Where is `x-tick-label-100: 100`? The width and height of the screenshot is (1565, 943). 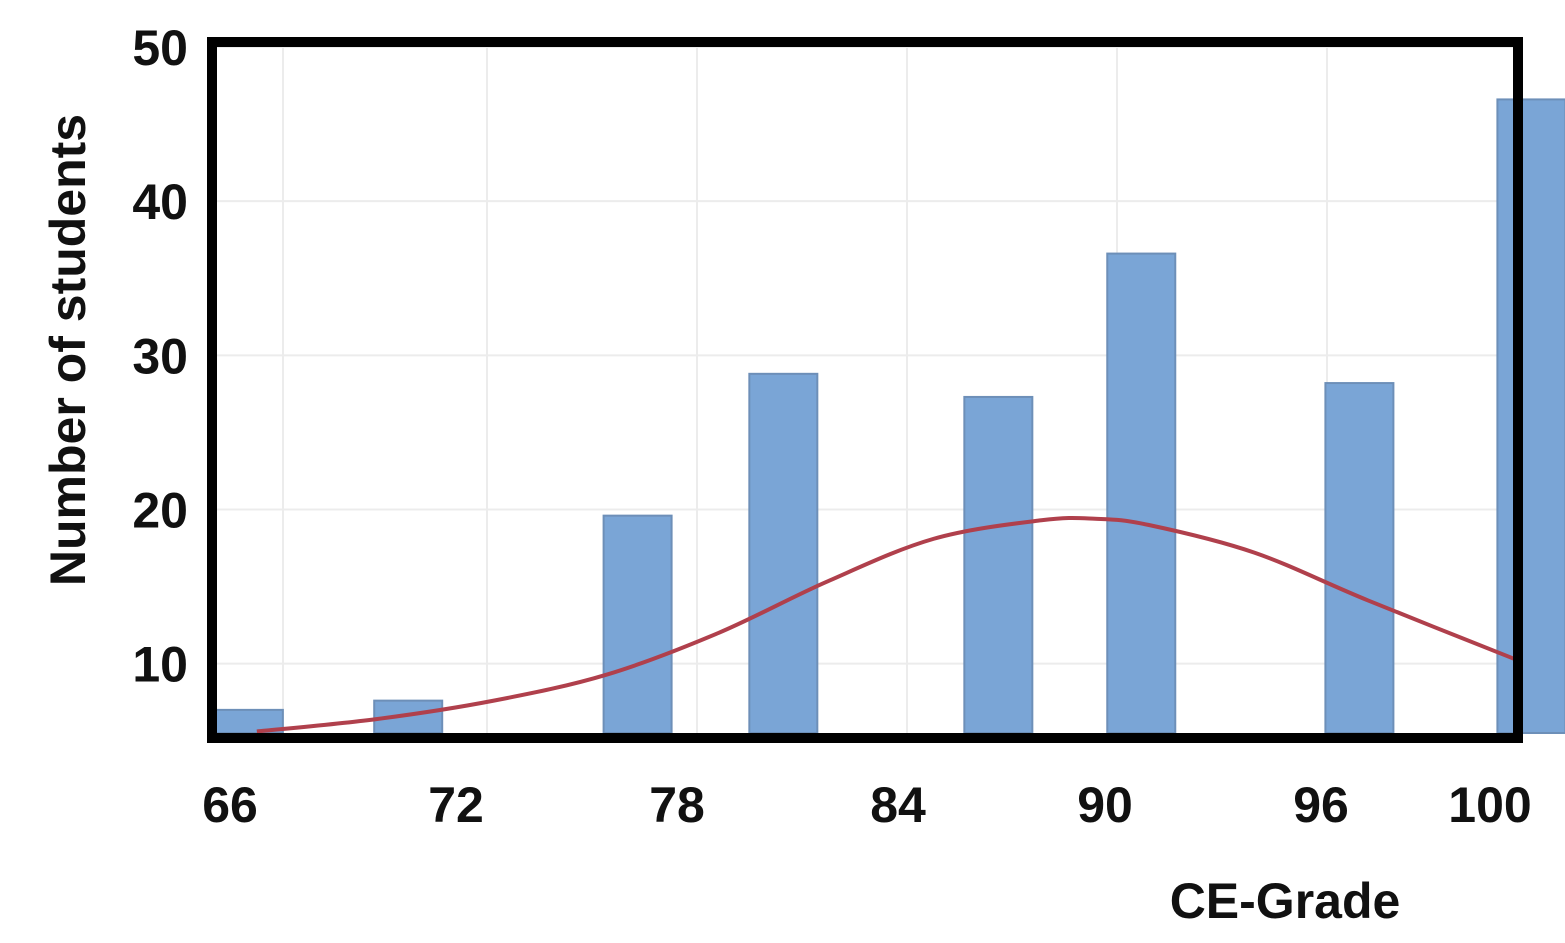 x-tick-label-100: 100 is located at coordinates (1489, 805).